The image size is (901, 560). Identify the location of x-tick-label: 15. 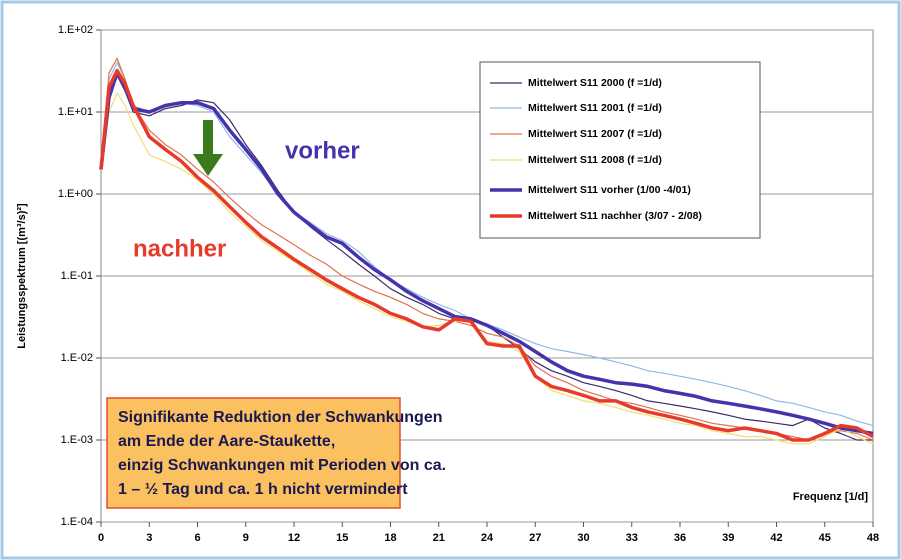
(342, 538).